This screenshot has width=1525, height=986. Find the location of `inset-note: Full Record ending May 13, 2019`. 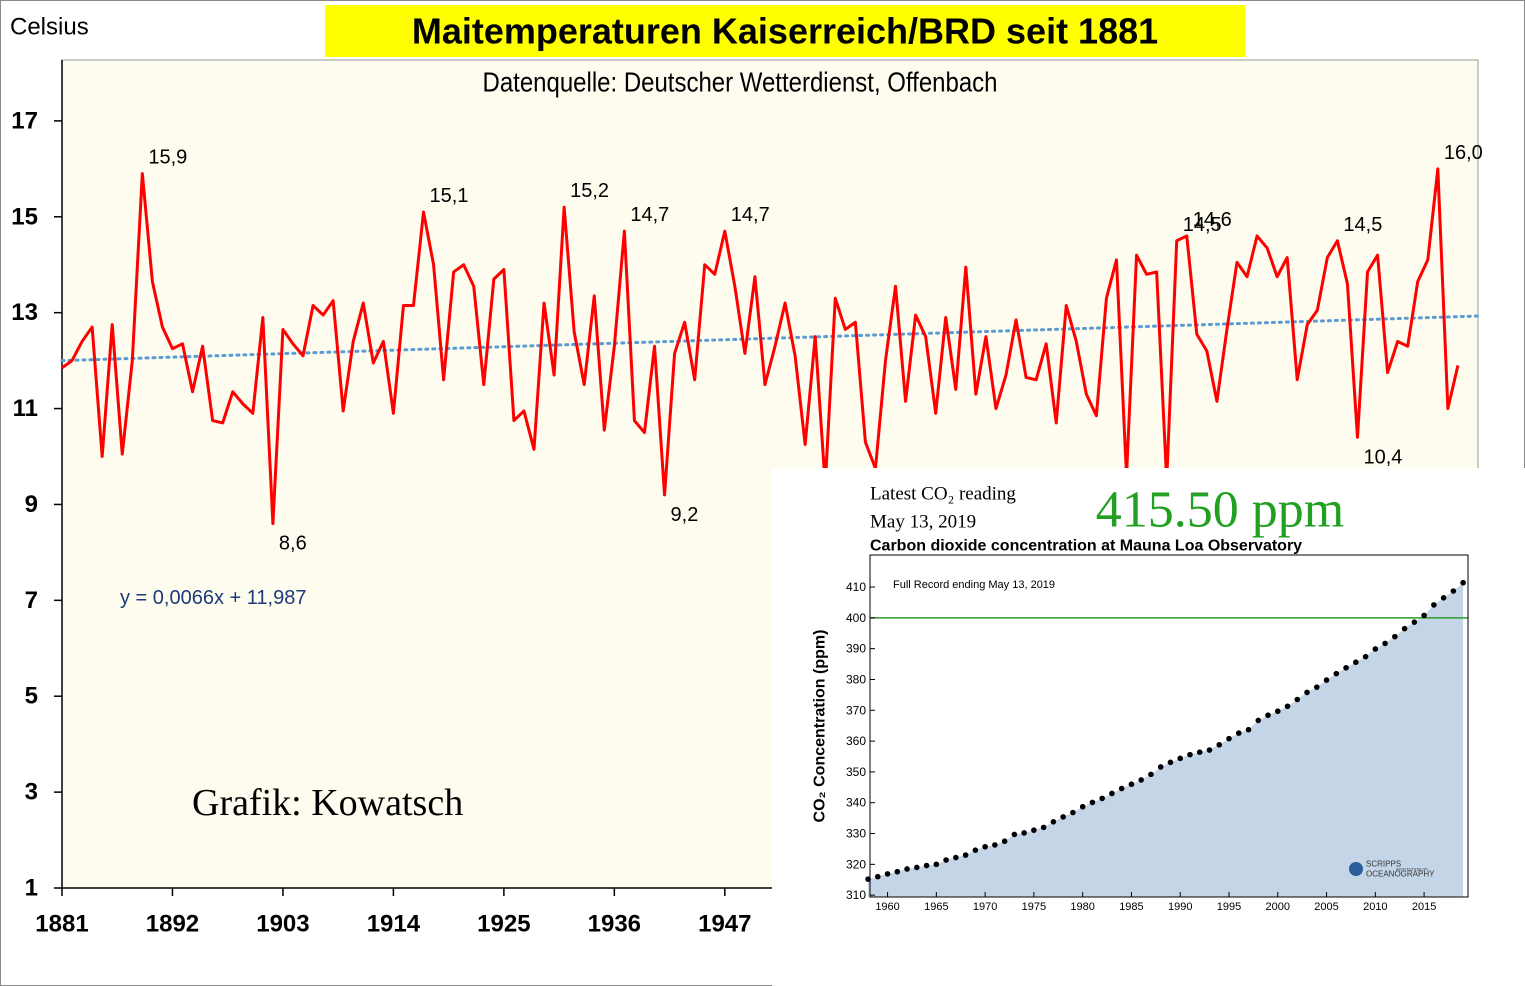

inset-note: Full Record ending May 13, 2019 is located at coordinates (974, 585).